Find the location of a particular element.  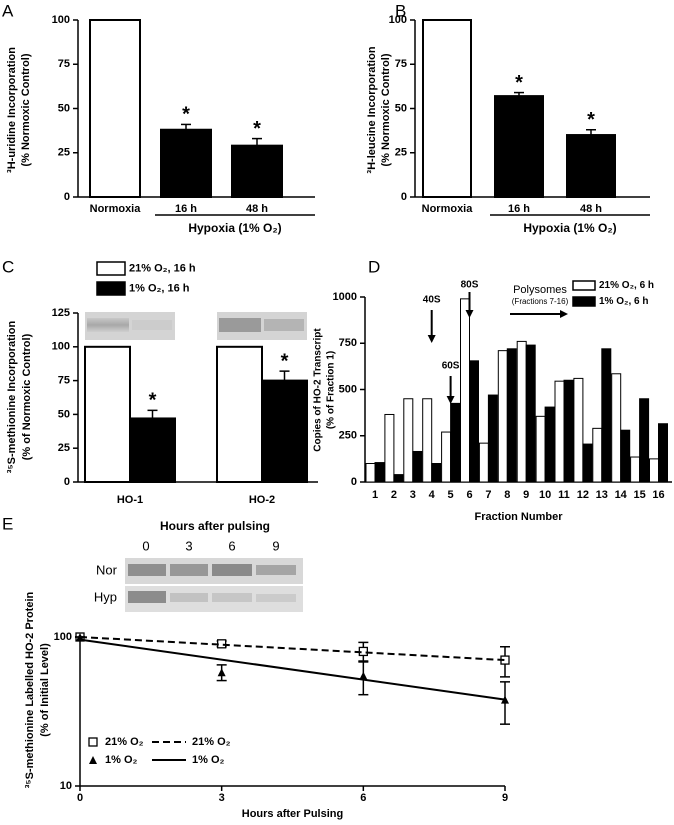

x-tick-label: HO-2 is located at coordinates (262, 500).